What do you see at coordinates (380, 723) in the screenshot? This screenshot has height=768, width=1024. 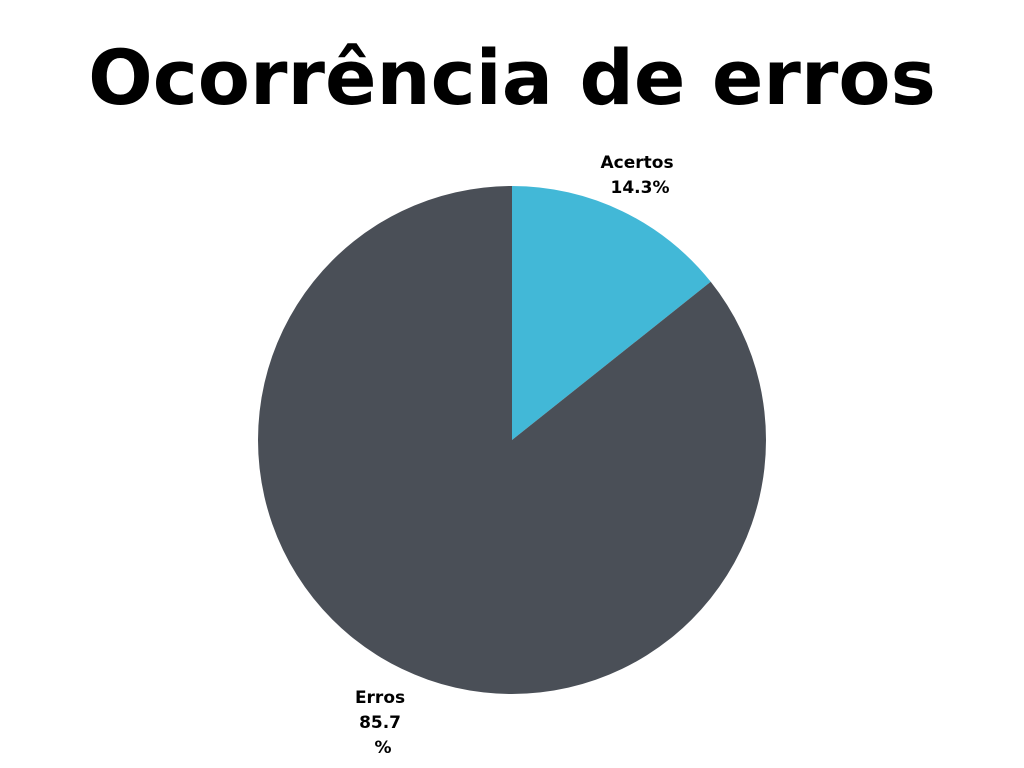 I see `slice-label-erros-value: 85.7` at bounding box center [380, 723].